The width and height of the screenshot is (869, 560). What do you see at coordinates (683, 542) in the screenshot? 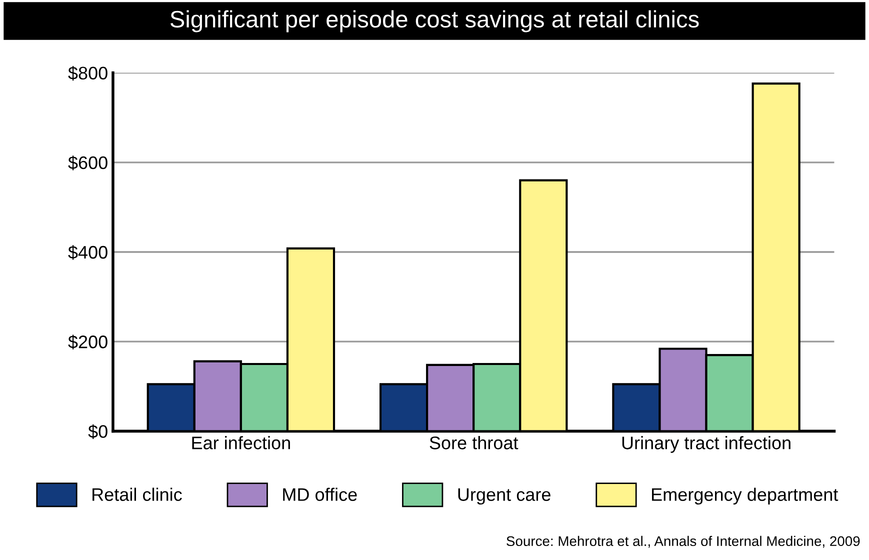
I see `source-note: Source: Mehrotra et al., Annals of Internal Medicine, 2009` at bounding box center [683, 542].